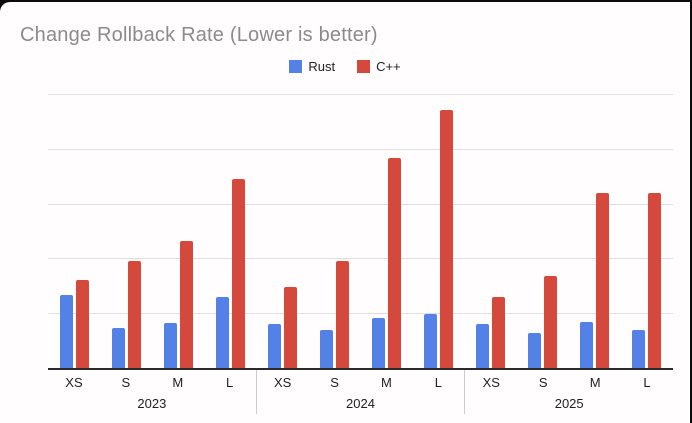 This screenshot has width=692, height=423. Describe the element at coordinates (587, 345) in the screenshot. I see `bar-rust-2025-M` at that location.